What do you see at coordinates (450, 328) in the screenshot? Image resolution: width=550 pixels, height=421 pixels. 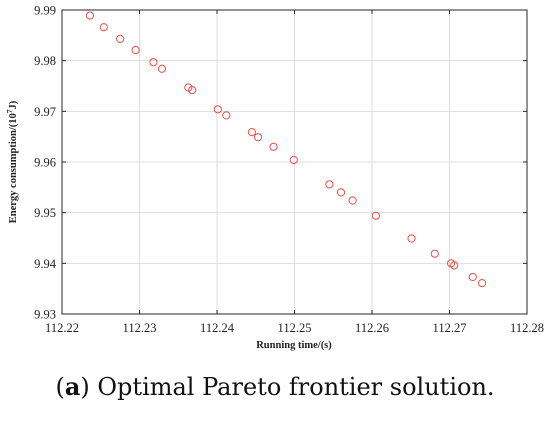 I see `x-tick-label: 112.27` at bounding box center [450, 328].